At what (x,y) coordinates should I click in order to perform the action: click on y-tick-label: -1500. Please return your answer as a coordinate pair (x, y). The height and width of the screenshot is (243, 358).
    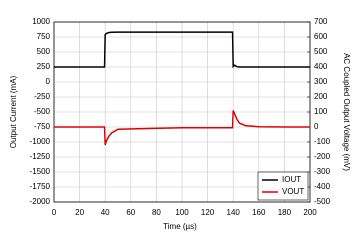
    Looking at the image, I should click on (40, 171).